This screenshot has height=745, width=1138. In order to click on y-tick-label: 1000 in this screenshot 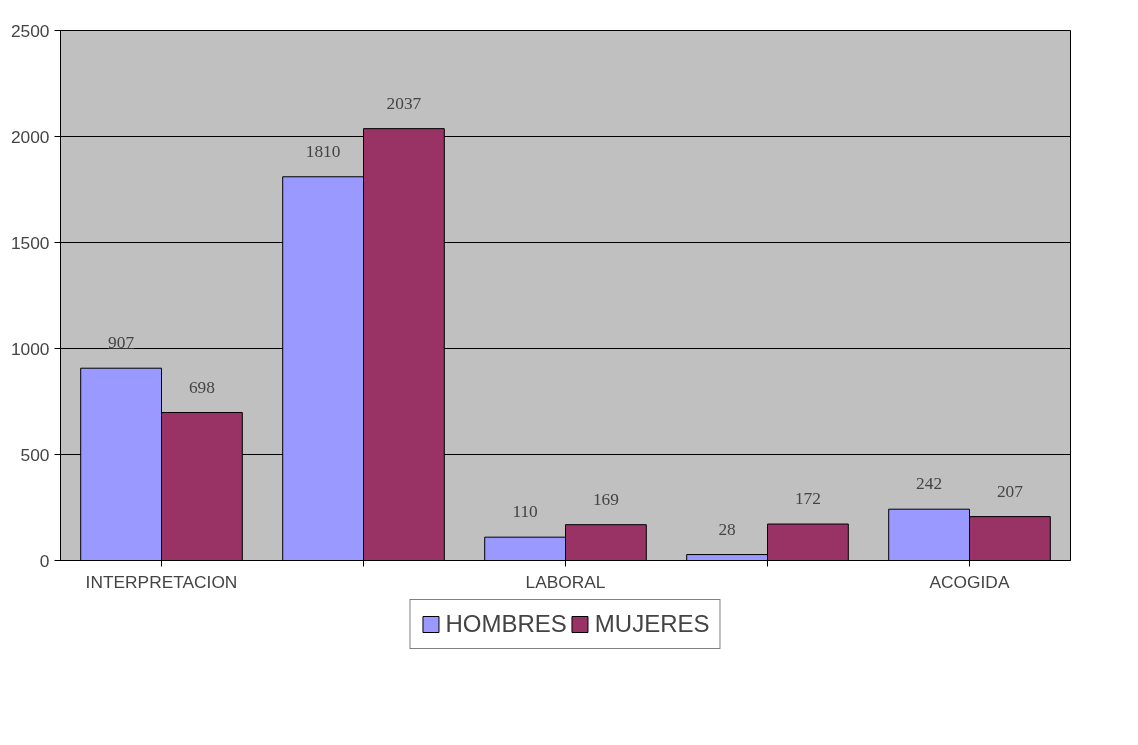, I will do `click(30, 348)`.